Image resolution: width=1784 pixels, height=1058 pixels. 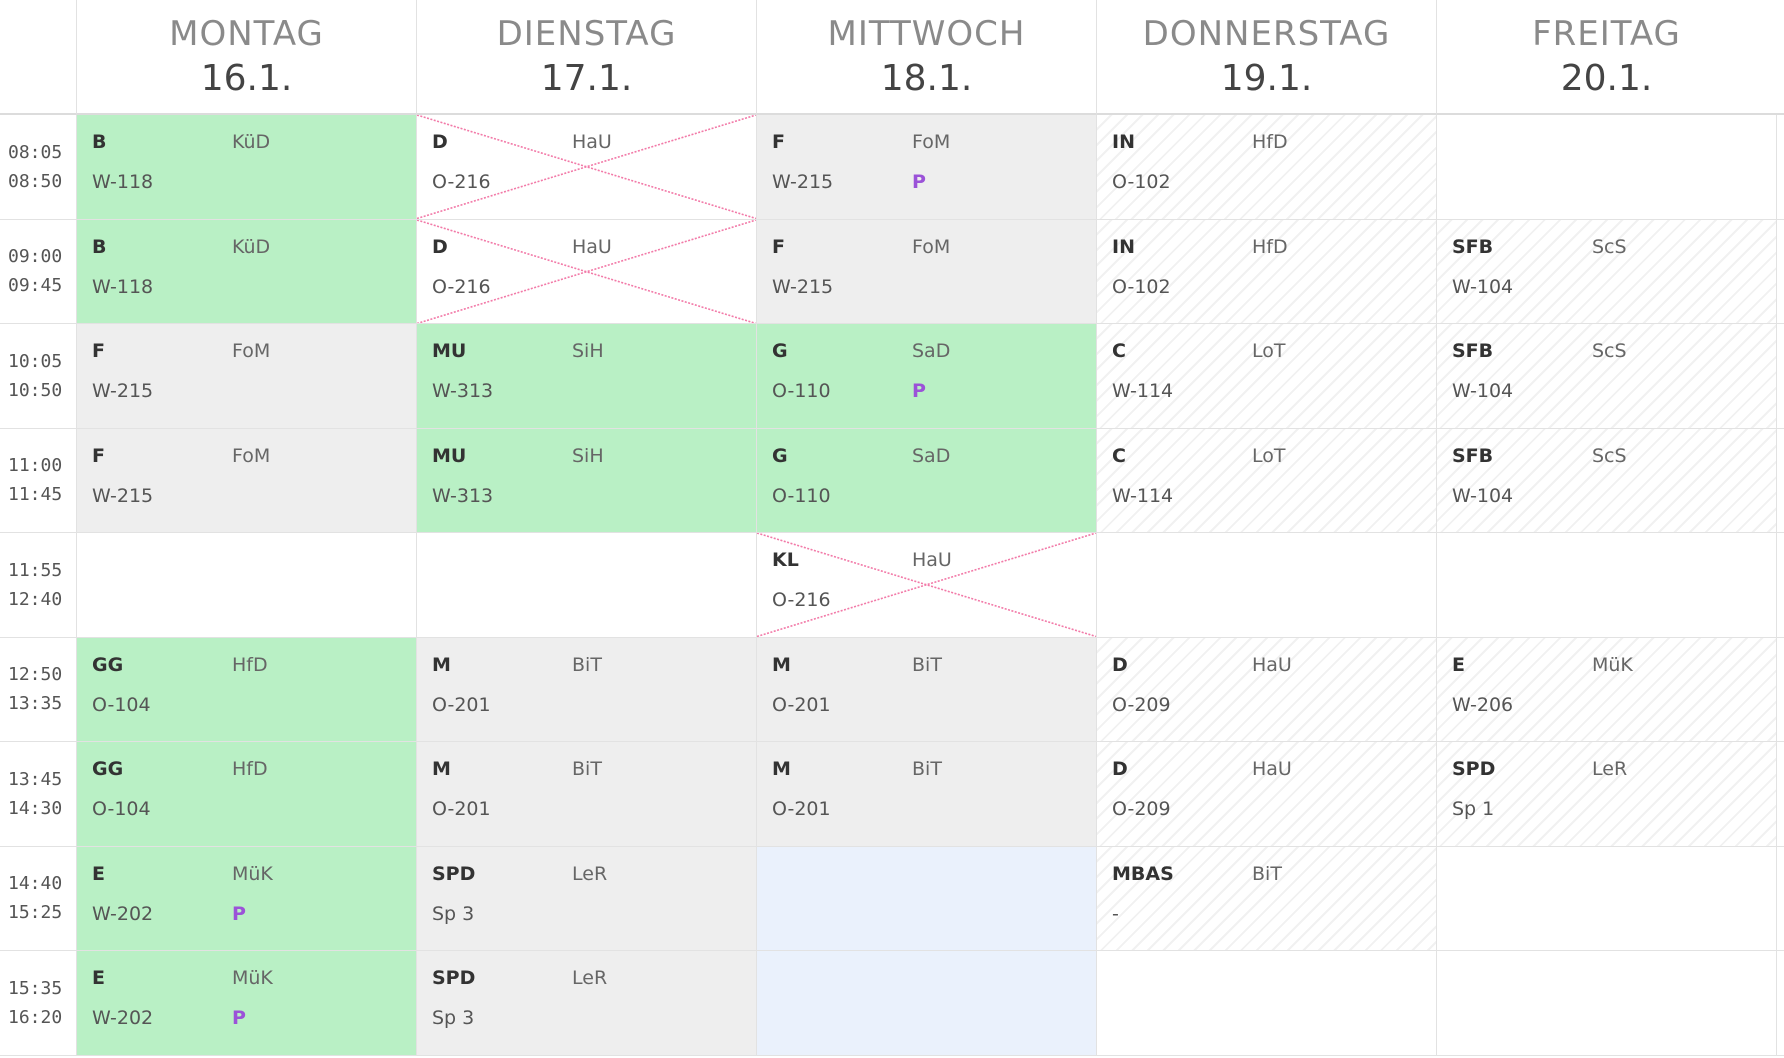 I want to click on lesson-subject: G, so click(x=780, y=455).